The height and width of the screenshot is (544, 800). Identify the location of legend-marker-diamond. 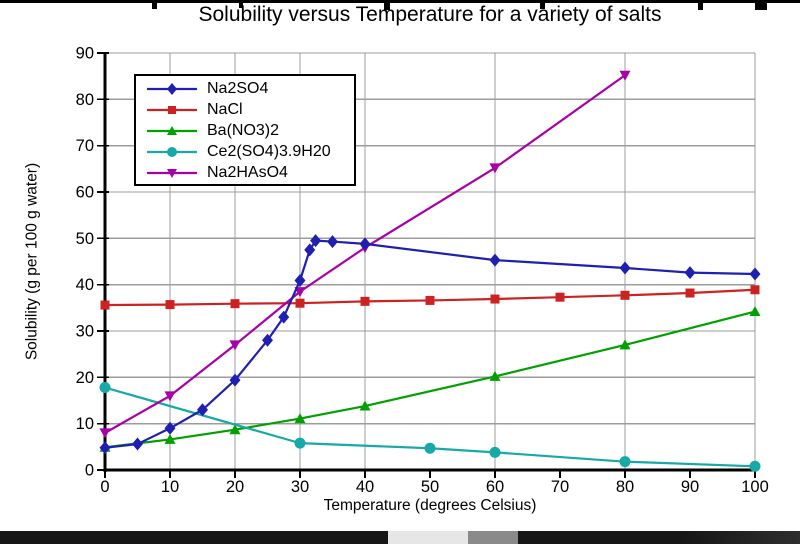
(172, 89).